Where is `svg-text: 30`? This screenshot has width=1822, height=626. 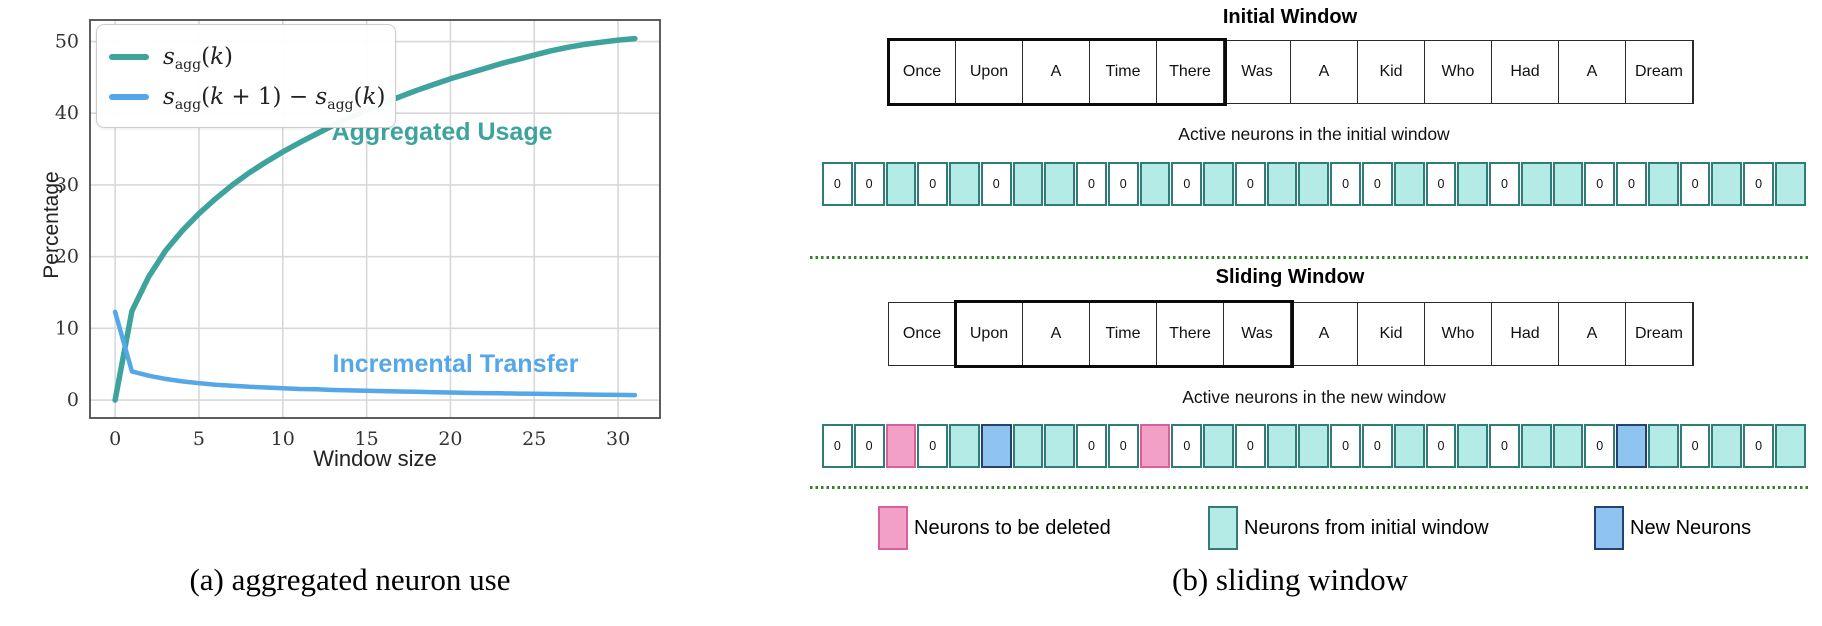
svg-text: 30 is located at coordinates (618, 439).